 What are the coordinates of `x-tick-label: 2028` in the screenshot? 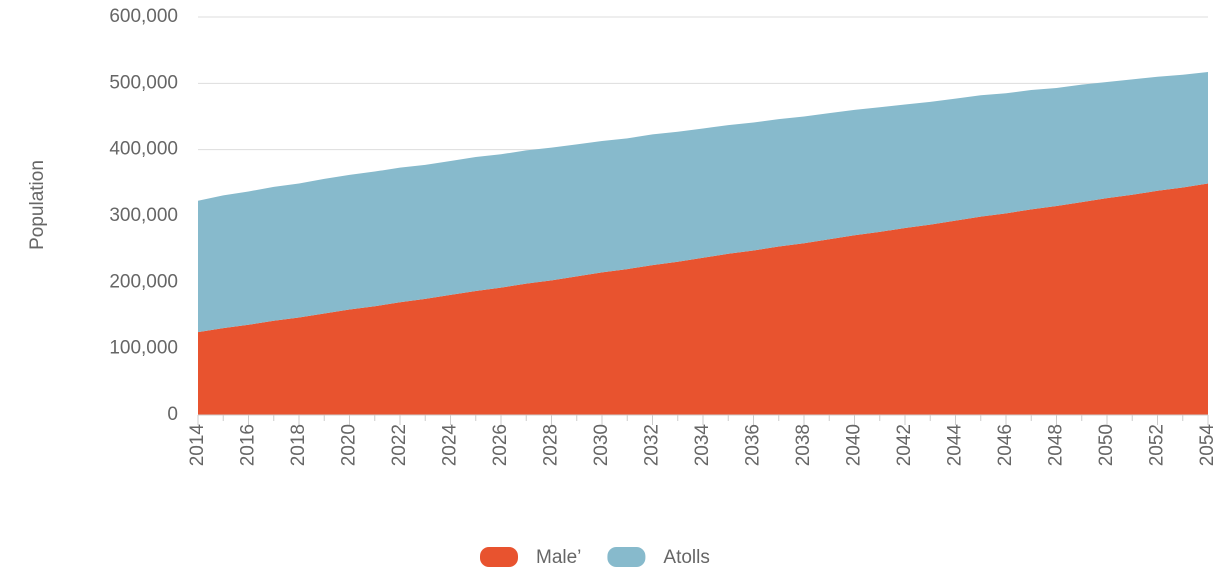 It's located at (551, 445).